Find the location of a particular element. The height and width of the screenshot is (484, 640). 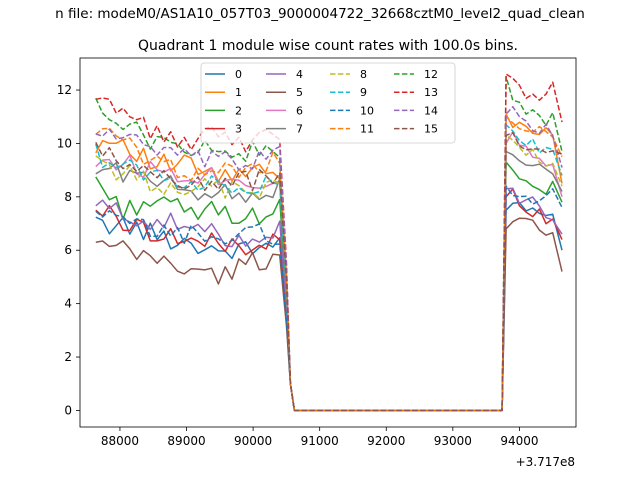

y-axis: 0 2 4 6 8 10 12 is located at coordinates (68, 250).